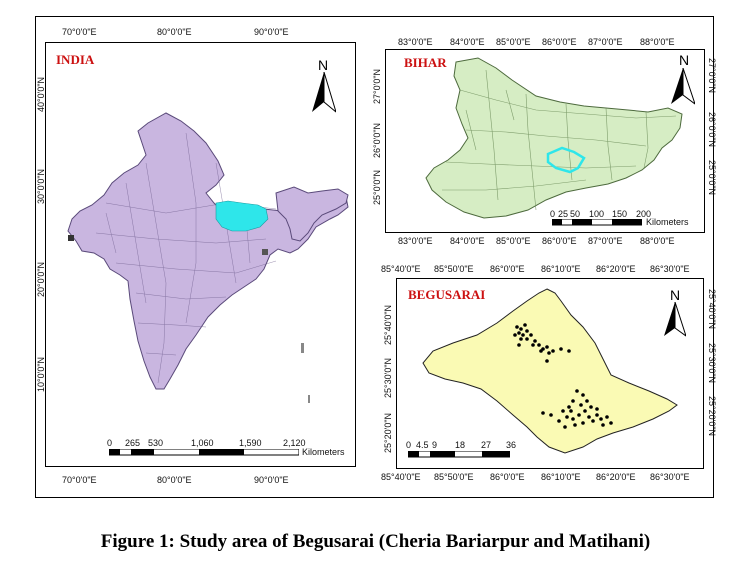 The image size is (751, 565). What do you see at coordinates (377, 140) in the screenshot?
I see `bihar-lat-label-left: 26°0'0"N` at bounding box center [377, 140].